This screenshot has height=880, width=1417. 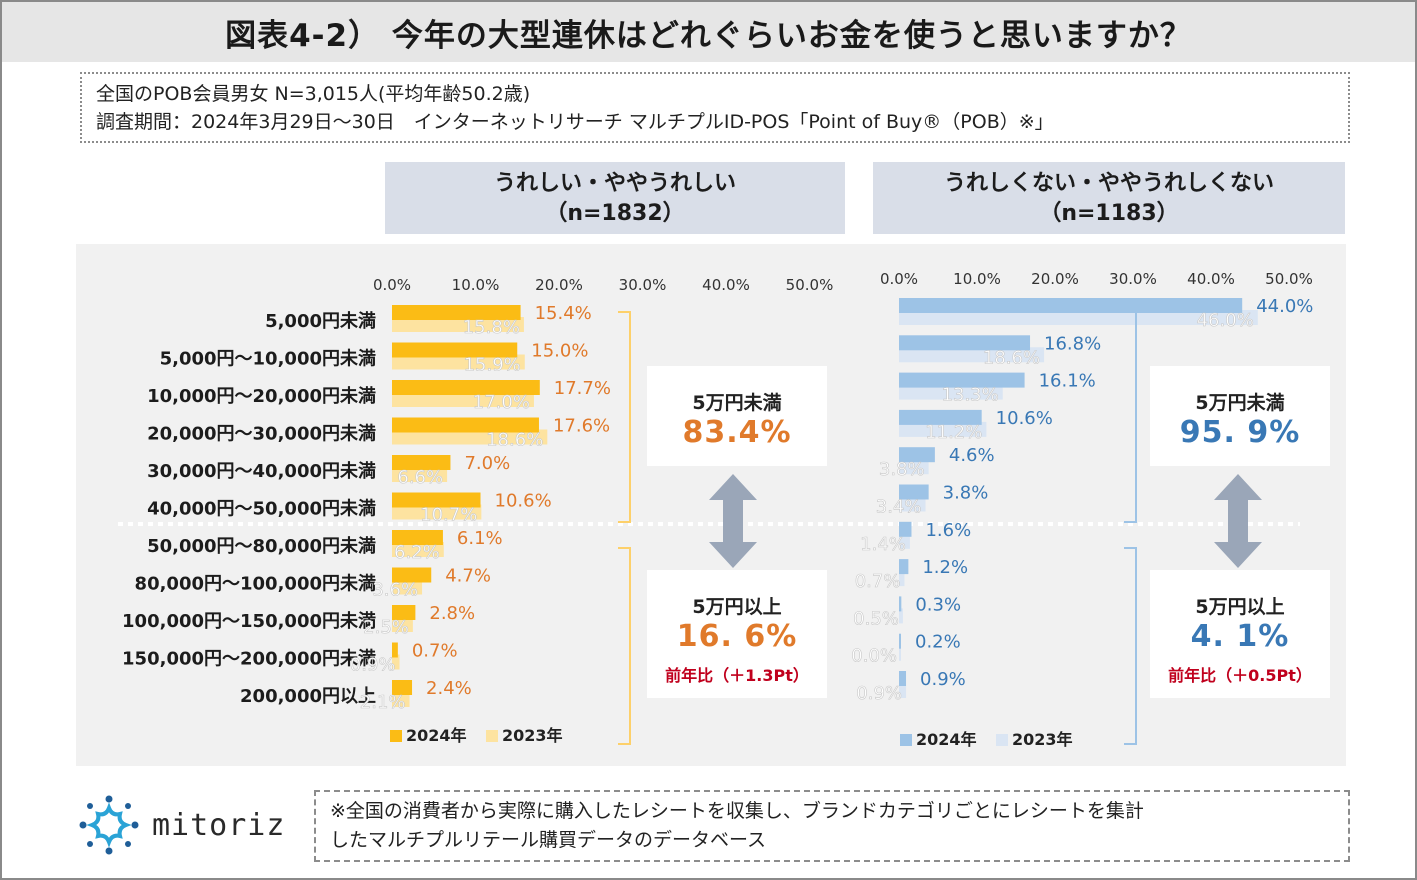 What do you see at coordinates (1072, 343) in the screenshot?
I see `unhappy-label-2024: 16.8%` at bounding box center [1072, 343].